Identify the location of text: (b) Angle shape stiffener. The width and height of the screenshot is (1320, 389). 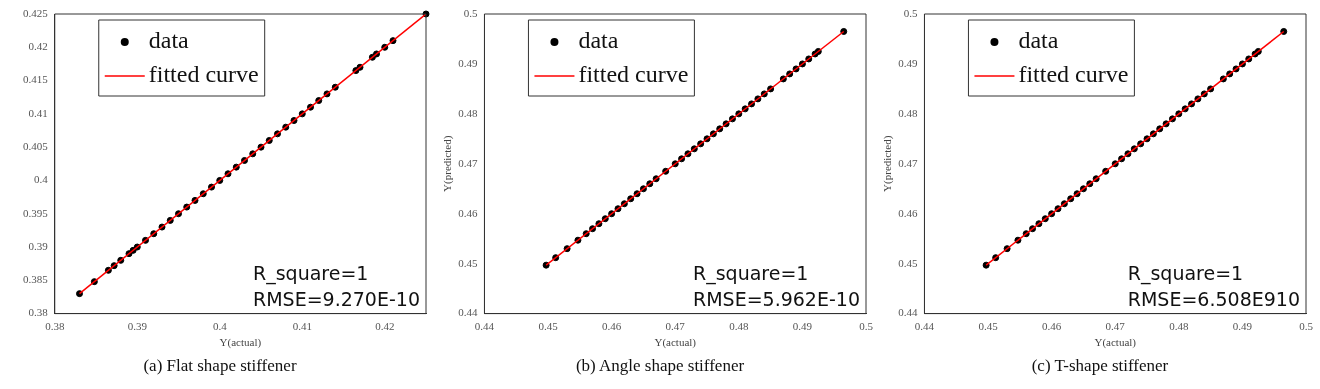
(660, 366).